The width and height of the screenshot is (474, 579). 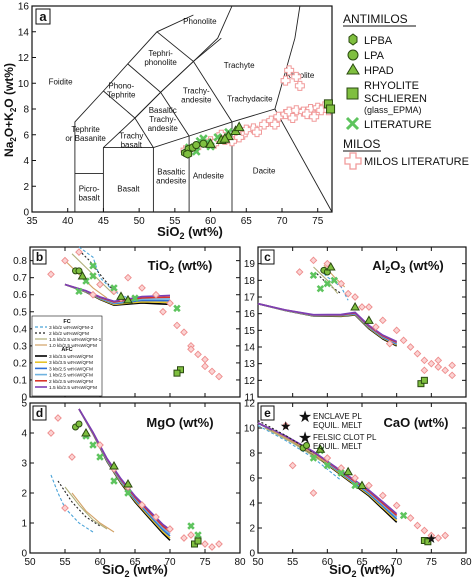 I want to click on felsic-star-icon: ★, so click(x=305, y=438).